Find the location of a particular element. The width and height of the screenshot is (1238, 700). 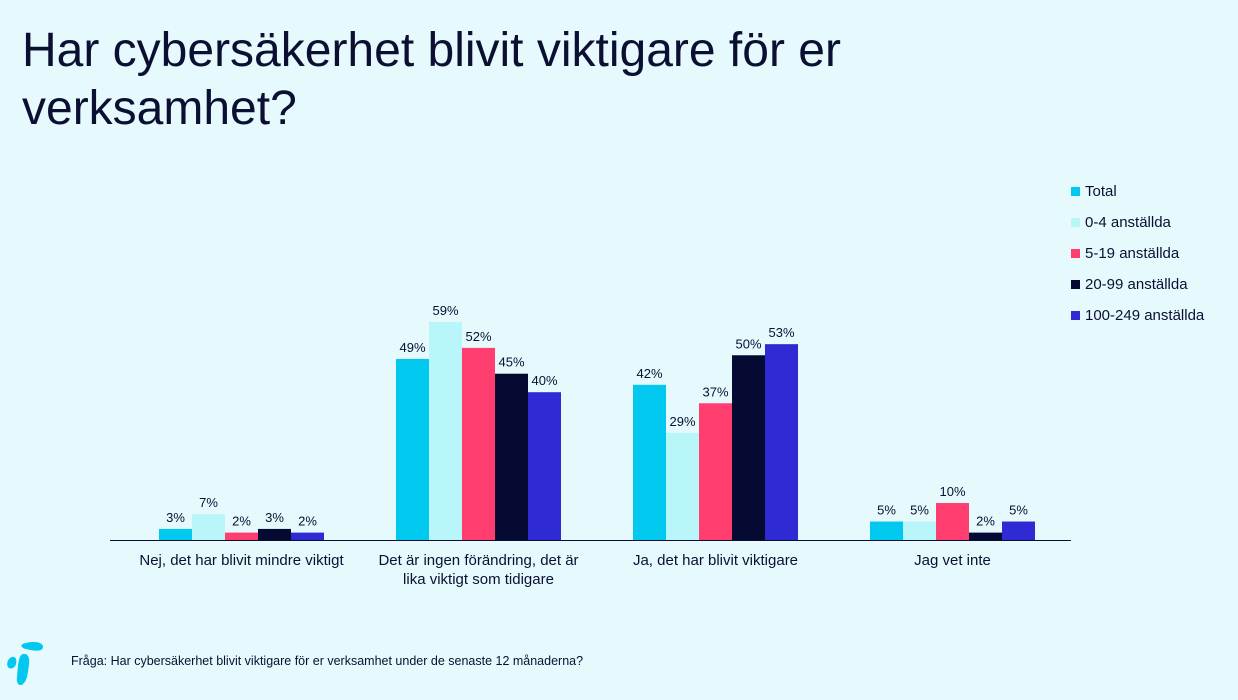

legend-label: 0-4 anställda is located at coordinates (1128, 222).